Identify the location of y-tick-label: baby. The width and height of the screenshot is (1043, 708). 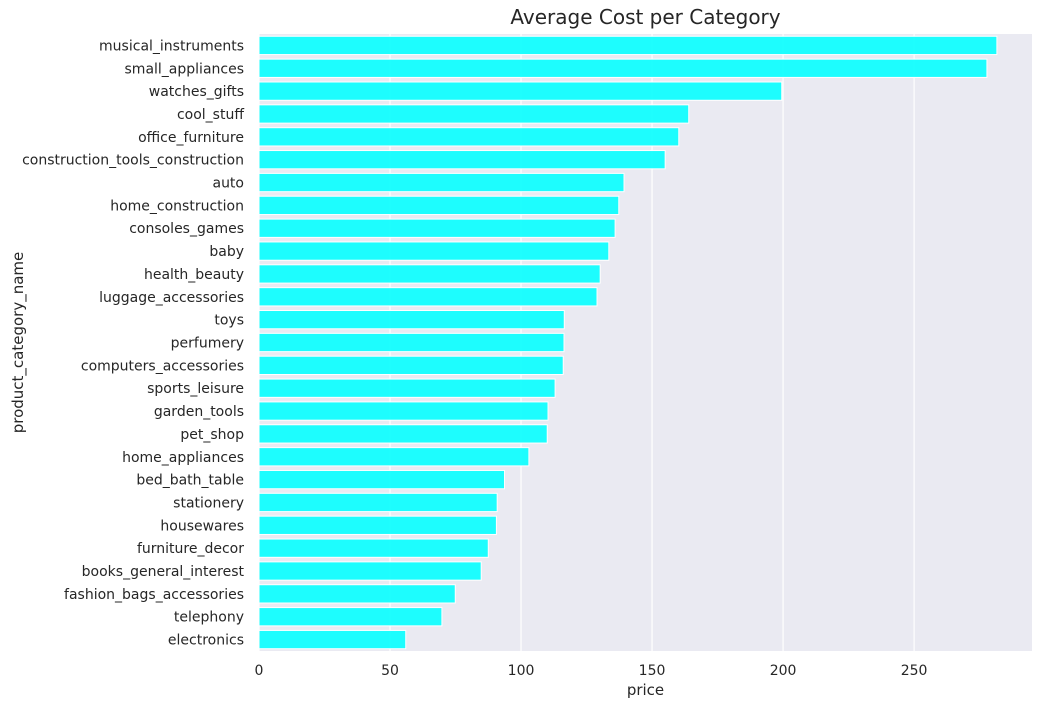
(226, 252).